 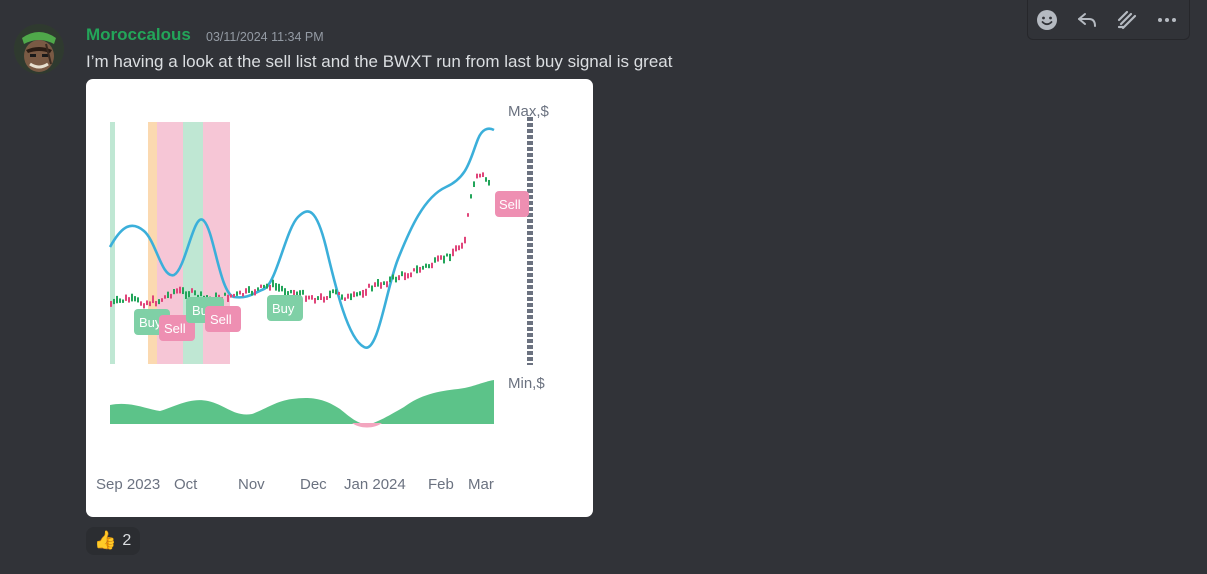 I want to click on more-icon, so click(x=1167, y=20).